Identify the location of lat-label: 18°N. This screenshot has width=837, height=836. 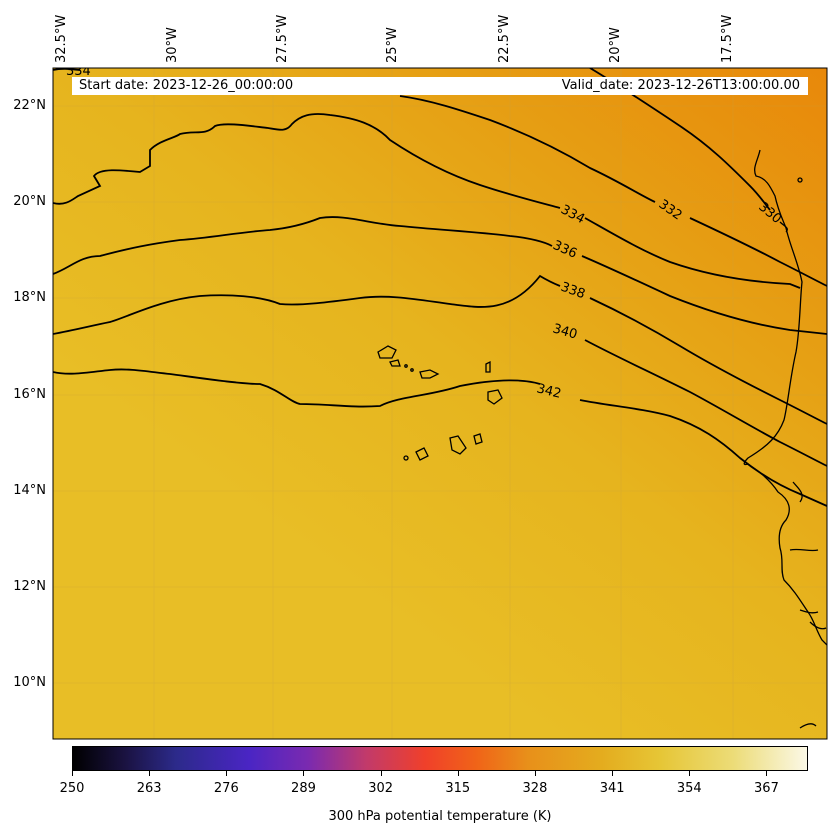
(29, 297).